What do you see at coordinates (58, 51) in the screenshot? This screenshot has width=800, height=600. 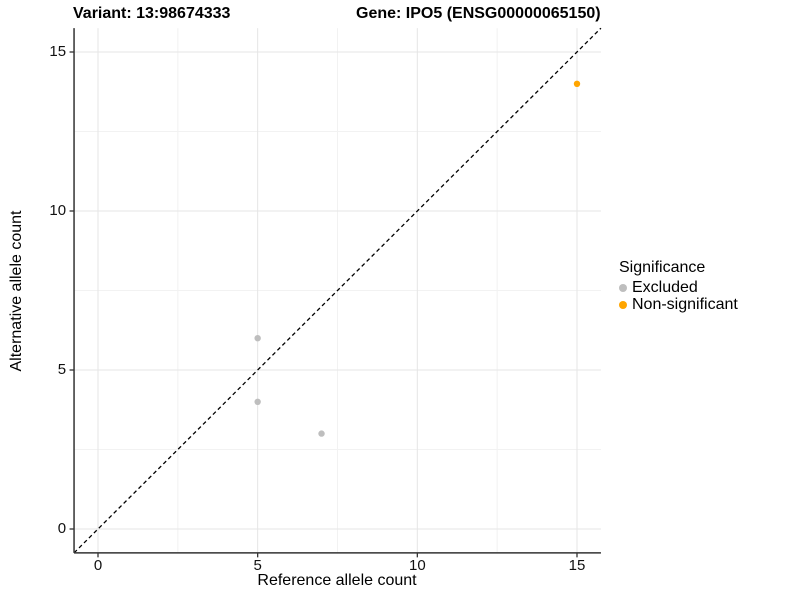 I see `y-tick-label: 15` at bounding box center [58, 51].